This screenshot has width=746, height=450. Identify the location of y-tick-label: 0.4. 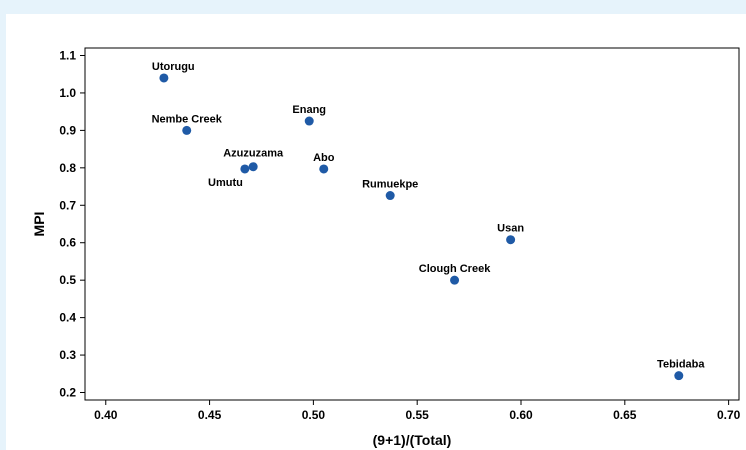
(67, 318).